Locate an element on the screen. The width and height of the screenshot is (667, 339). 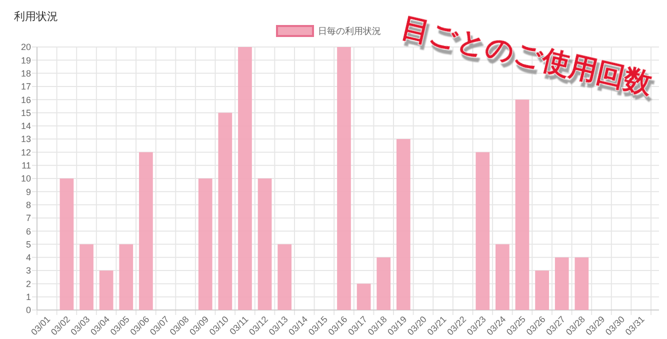
y-tick-label: 2 is located at coordinates (28, 283).